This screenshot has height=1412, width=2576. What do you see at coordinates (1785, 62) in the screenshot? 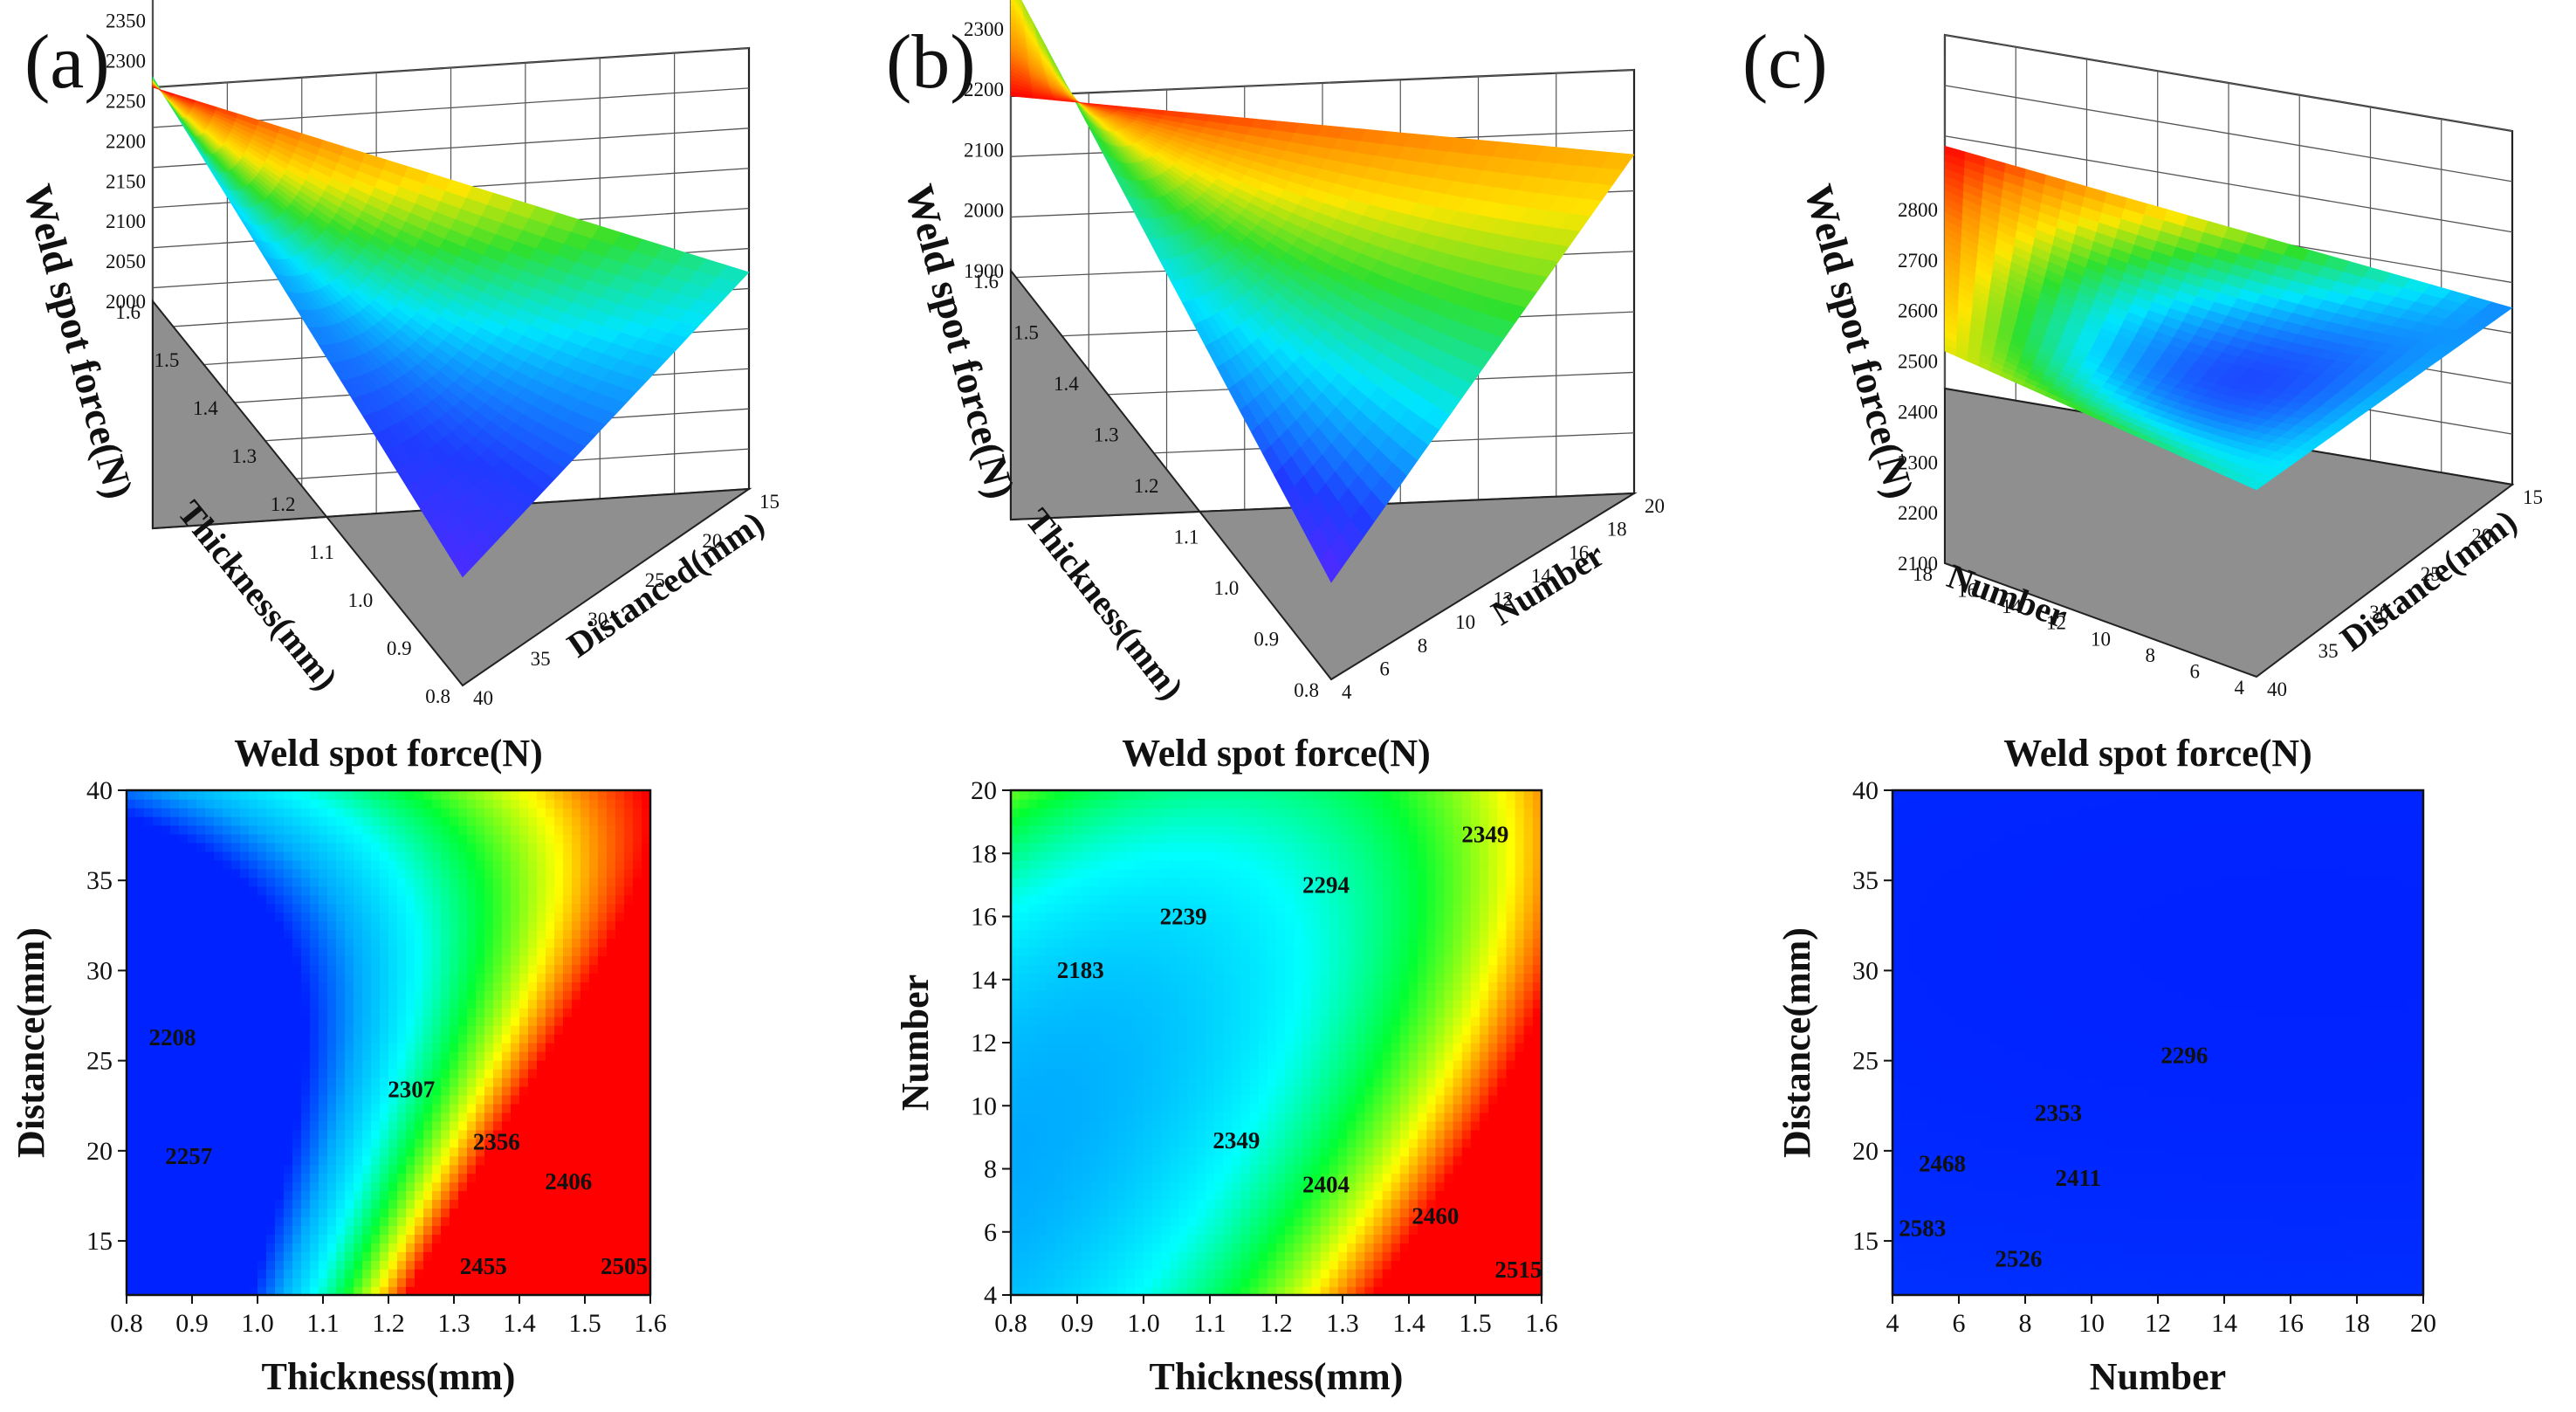
I see `panel-label: (c)` at bounding box center [1785, 62].